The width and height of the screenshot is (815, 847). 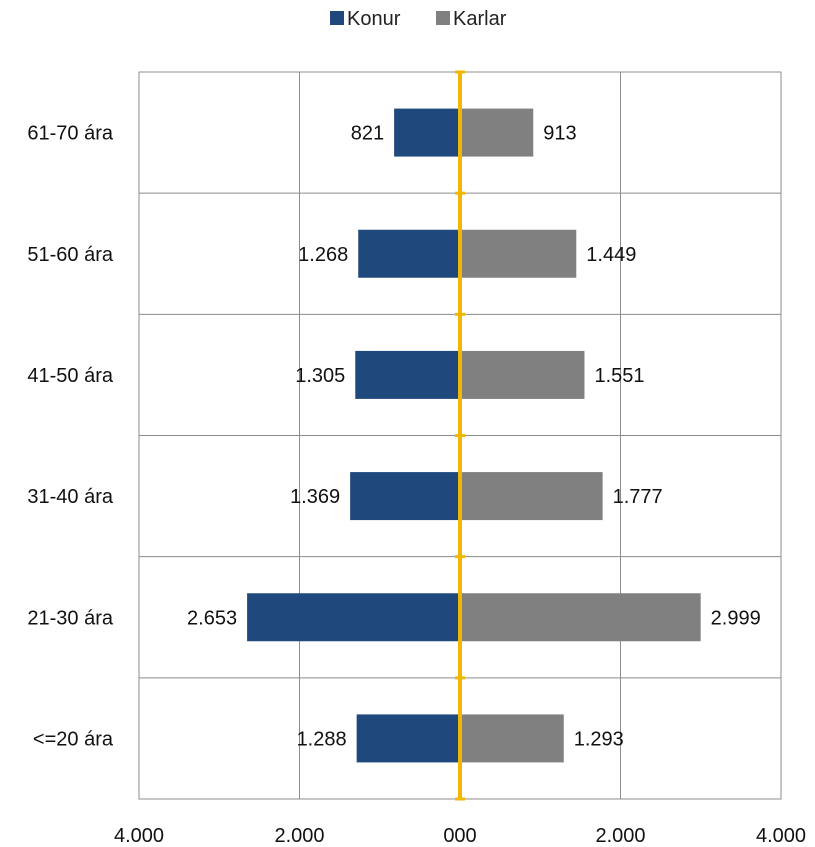 I want to click on data-label-konur: 1.288, so click(x=322, y=739).